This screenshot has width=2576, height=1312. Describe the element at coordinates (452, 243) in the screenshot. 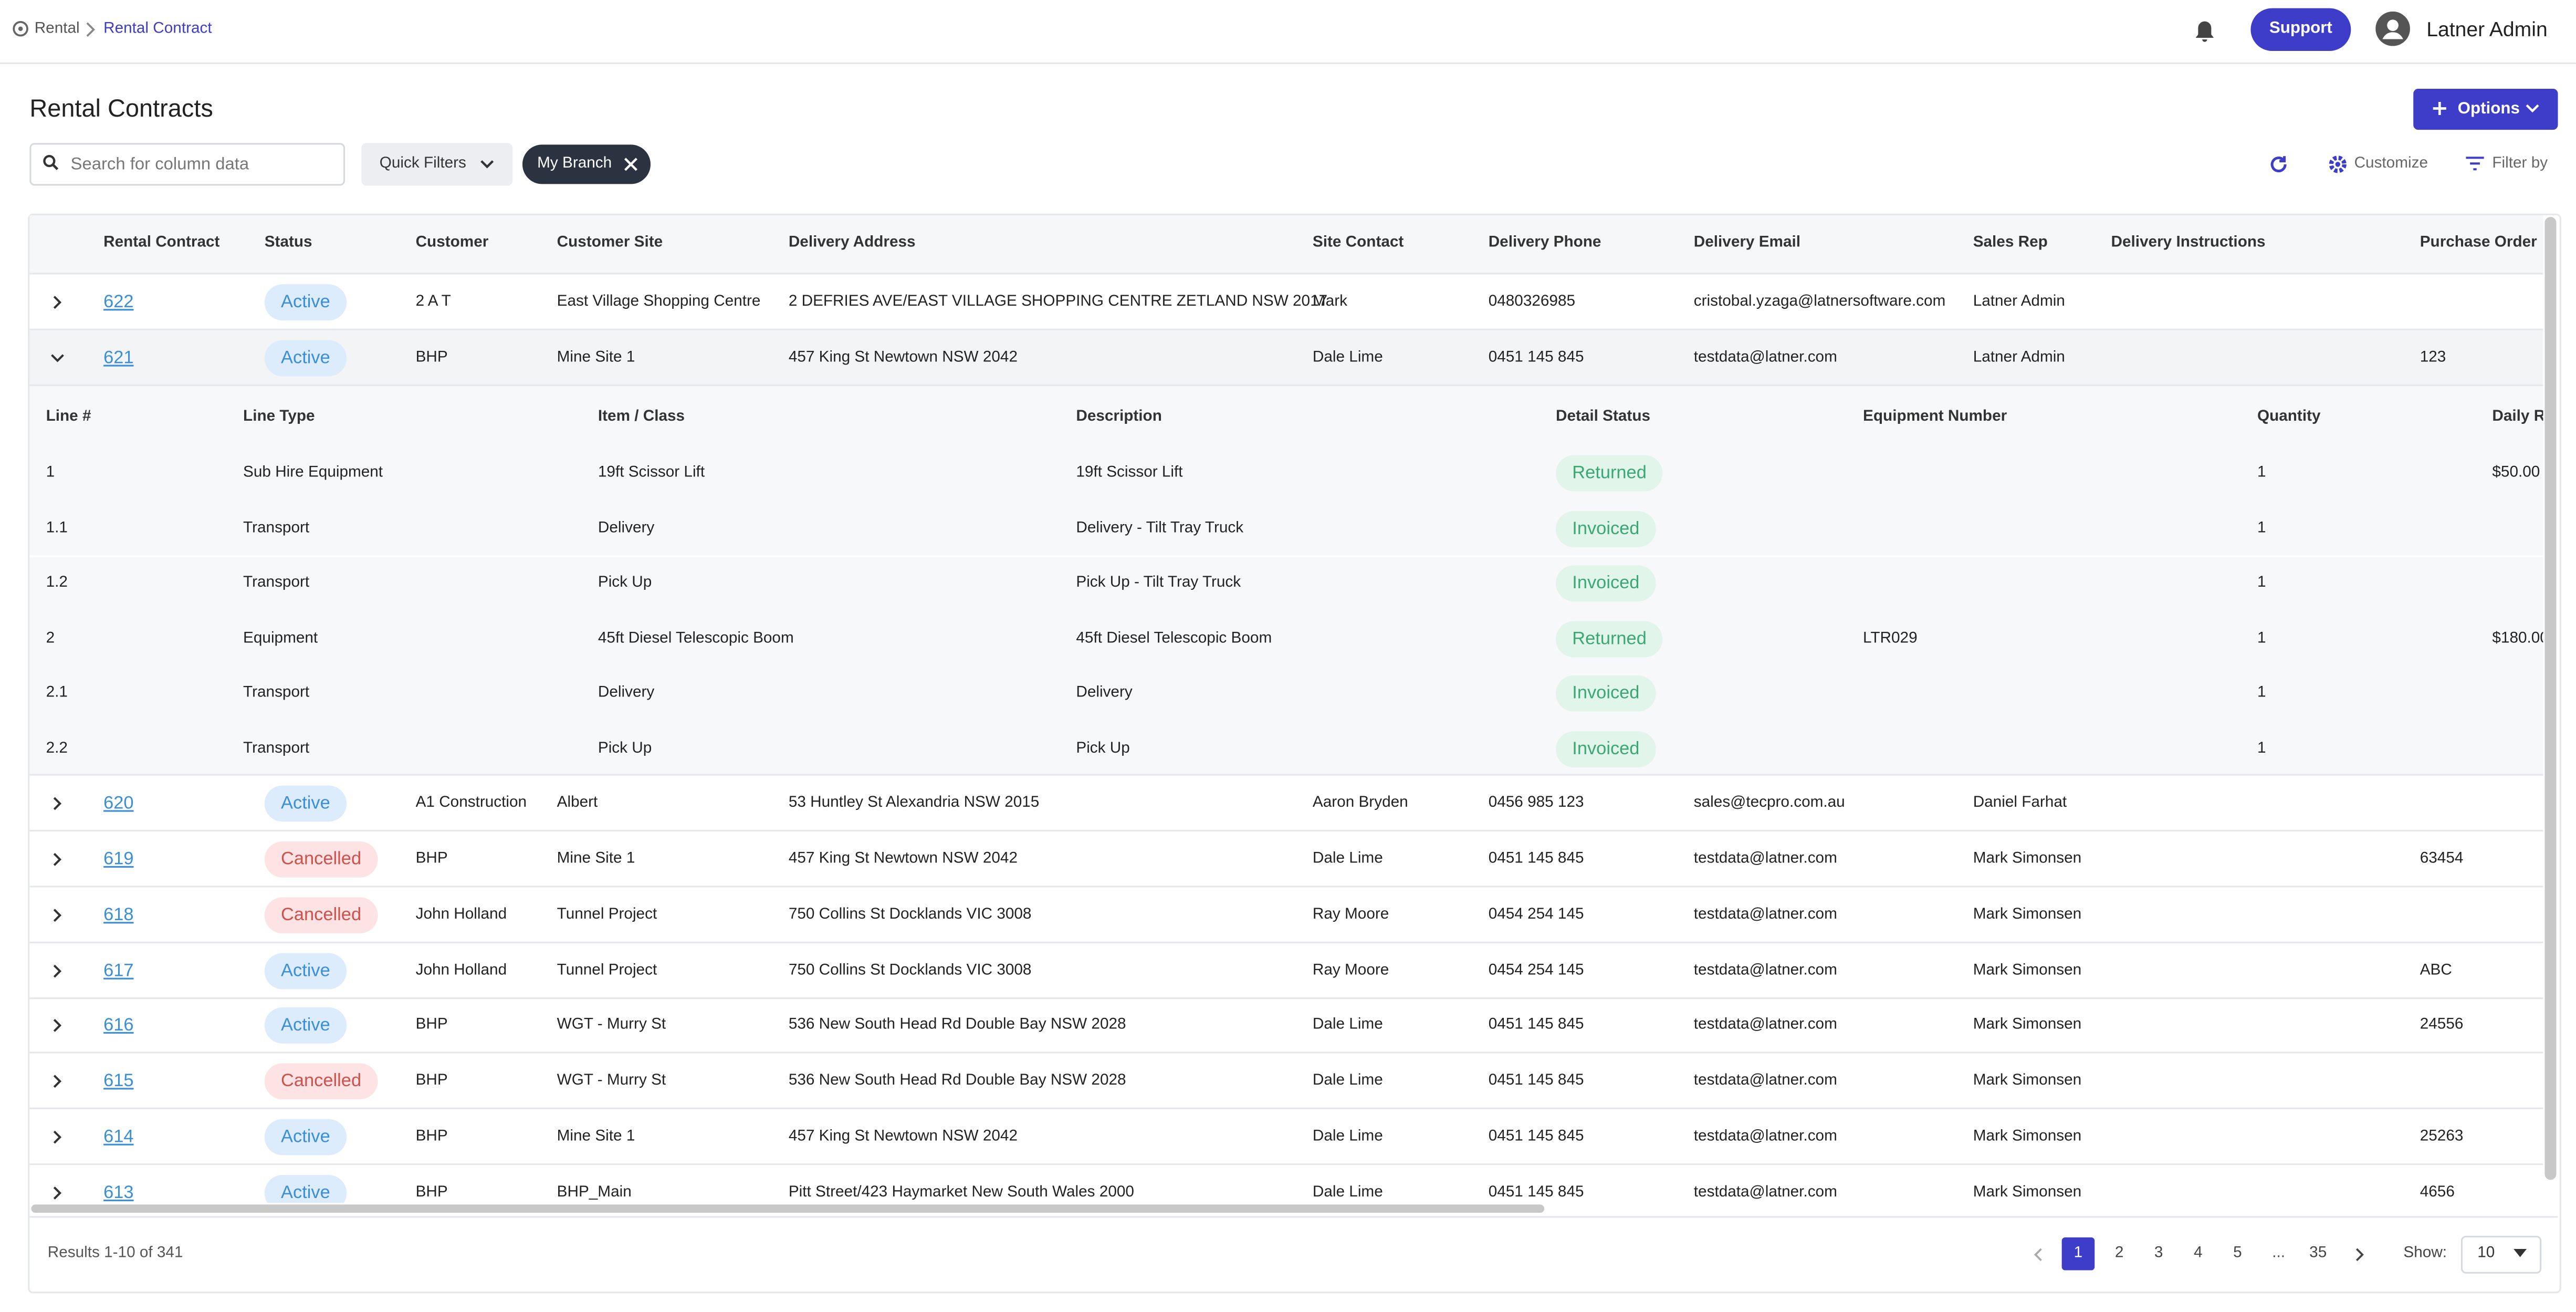

I see `column-header: Customer` at that location.